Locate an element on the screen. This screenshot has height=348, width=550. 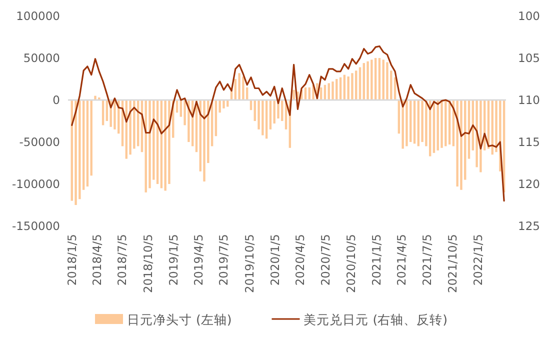
x-tick-label: 2021/10/5 is located at coordinates (453, 263).